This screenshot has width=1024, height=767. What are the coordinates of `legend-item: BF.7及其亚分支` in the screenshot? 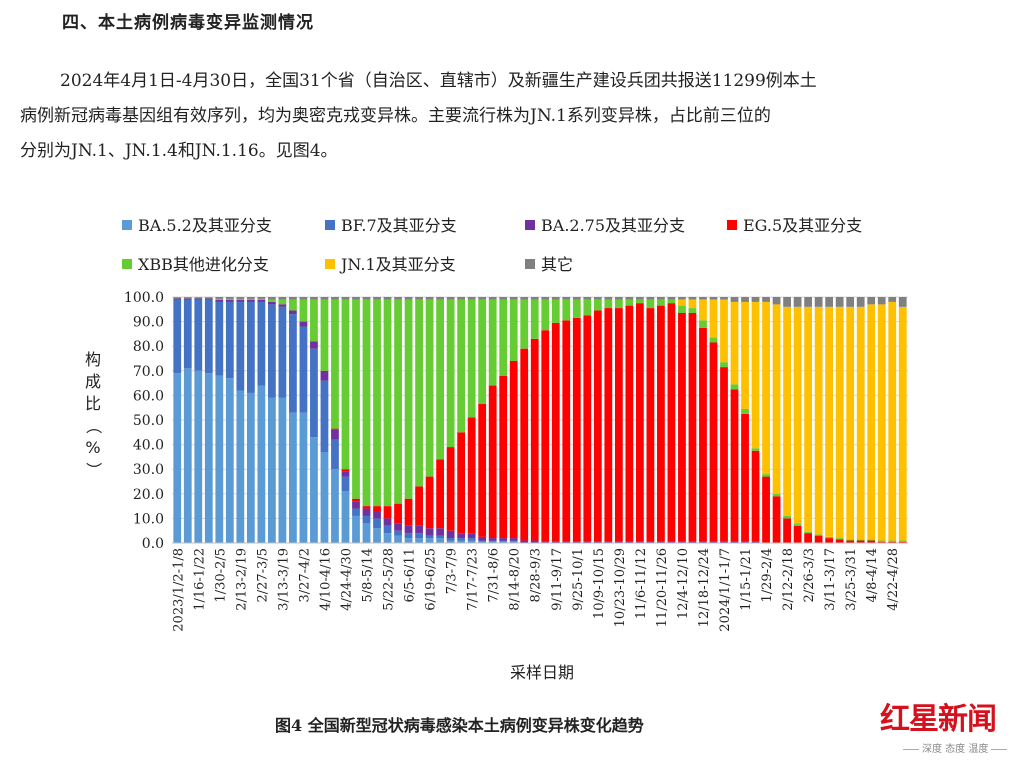 It's located at (391, 225).